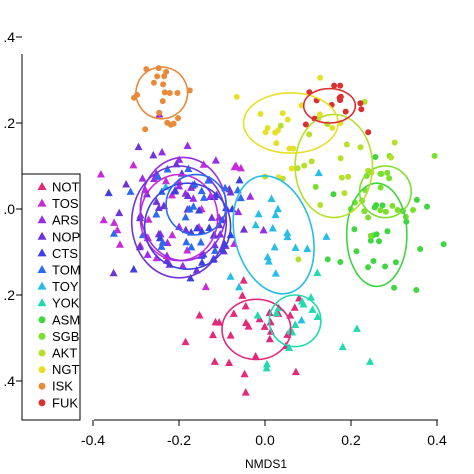 The image size is (474, 474). I want to click on legend-marker-tos, so click(42, 202).